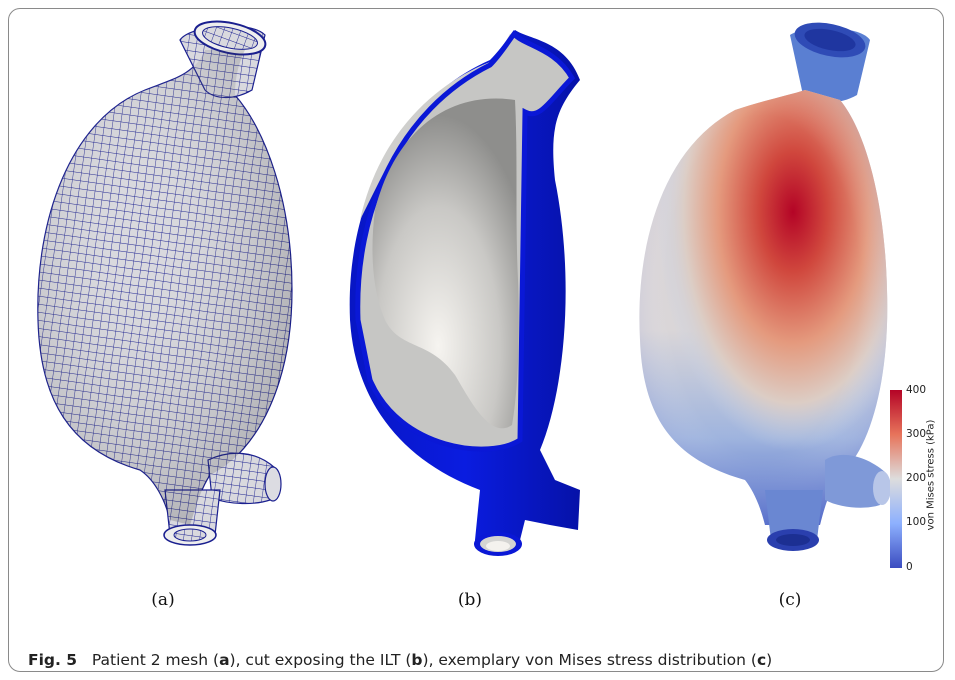 This screenshot has width=955, height=680. Describe the element at coordinates (916, 390) in the screenshot. I see `colorbar-tick-400: 400` at that location.